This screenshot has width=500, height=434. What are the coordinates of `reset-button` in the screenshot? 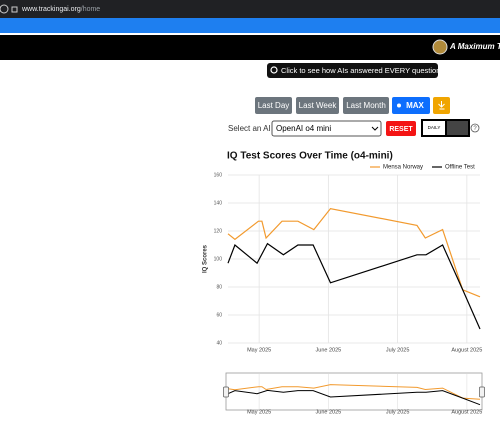 It's located at (401, 128).